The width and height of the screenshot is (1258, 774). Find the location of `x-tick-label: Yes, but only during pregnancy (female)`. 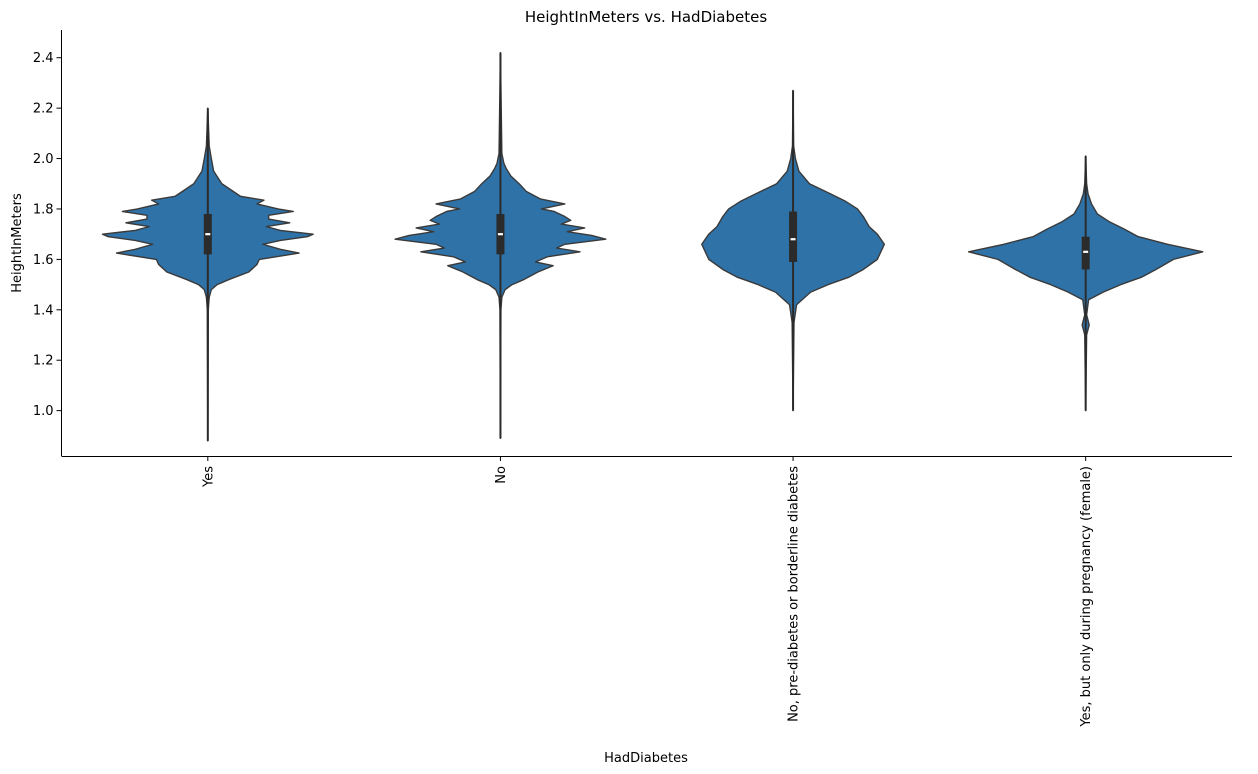

x-tick-label: Yes, but only during pregnancy (female) is located at coordinates (1086, 597).